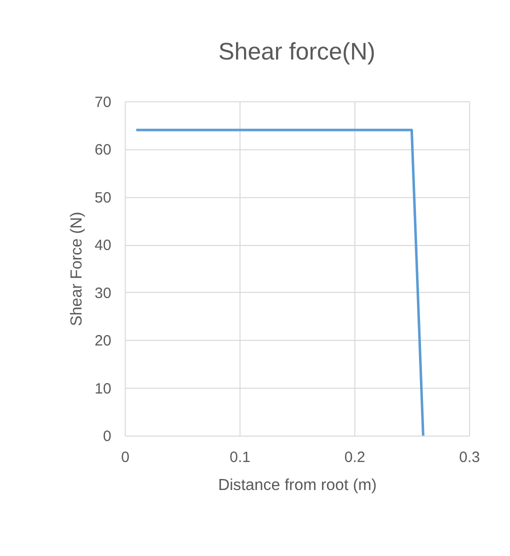  Describe the element at coordinates (103, 293) in the screenshot. I see `y-tick-label: 30` at that location.